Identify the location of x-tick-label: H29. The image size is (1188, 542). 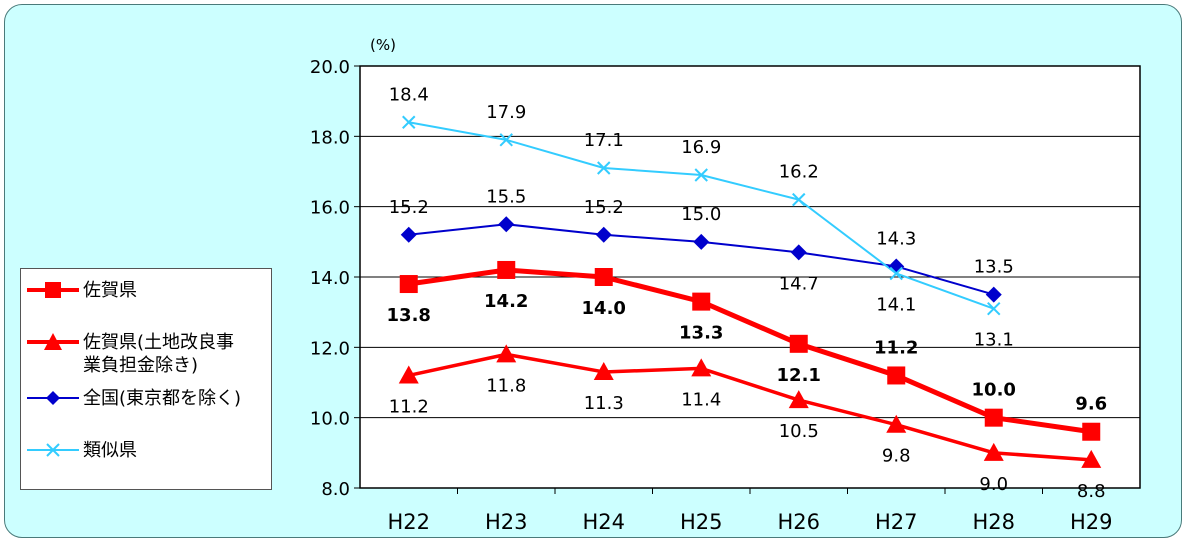
(1091, 522).